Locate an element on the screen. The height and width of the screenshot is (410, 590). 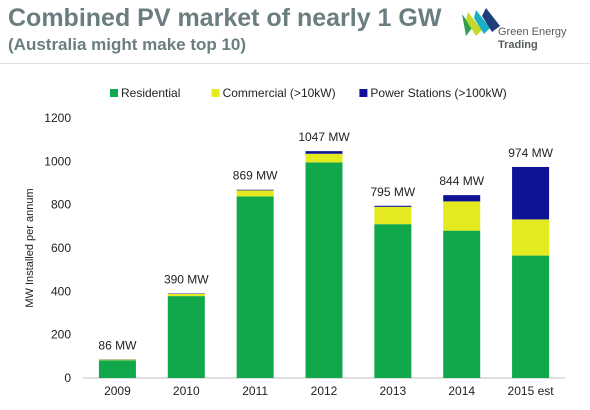
y-tick-label: 1200 is located at coordinates (57, 118).